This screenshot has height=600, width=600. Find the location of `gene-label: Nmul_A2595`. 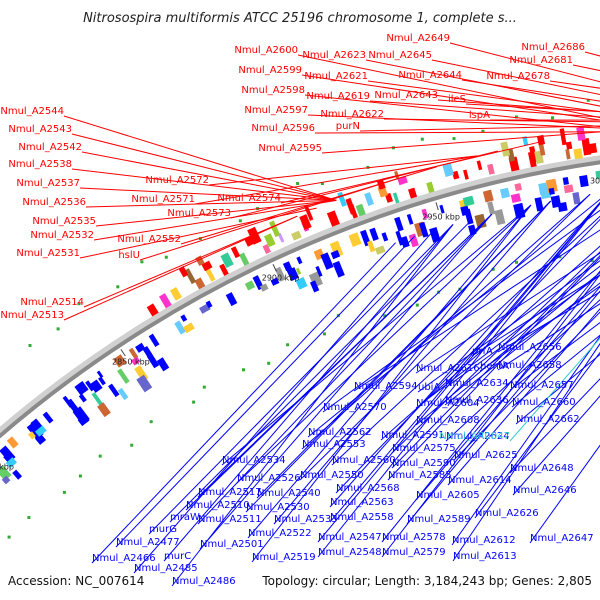

gene-label: Nmul_A2595 is located at coordinates (290, 148).